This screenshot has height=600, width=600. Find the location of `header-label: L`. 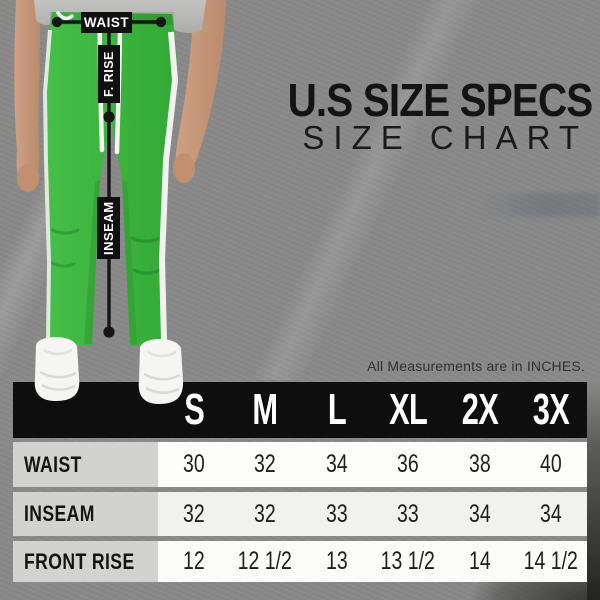

header-label: L is located at coordinates (337, 409).